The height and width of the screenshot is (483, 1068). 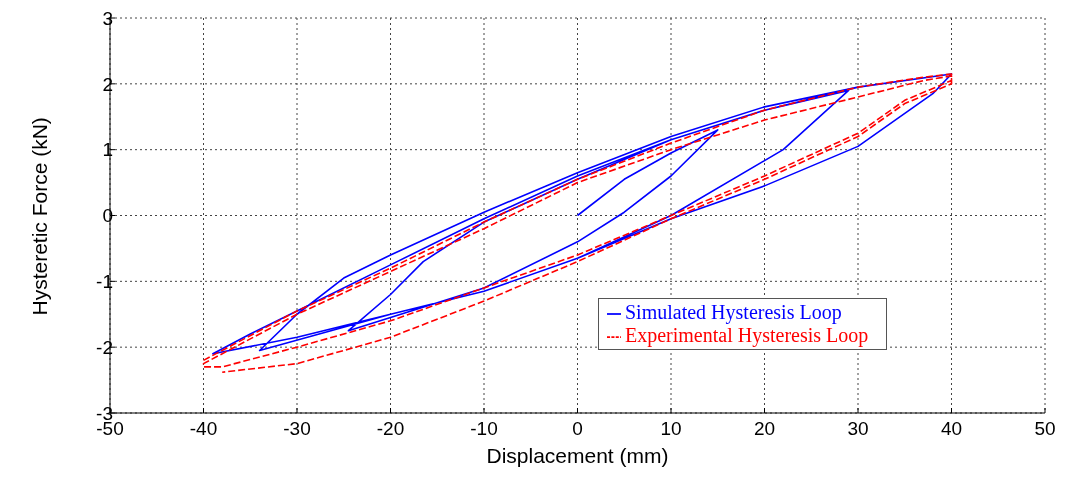 I want to click on y-tick-label: 3, so click(x=107, y=18).